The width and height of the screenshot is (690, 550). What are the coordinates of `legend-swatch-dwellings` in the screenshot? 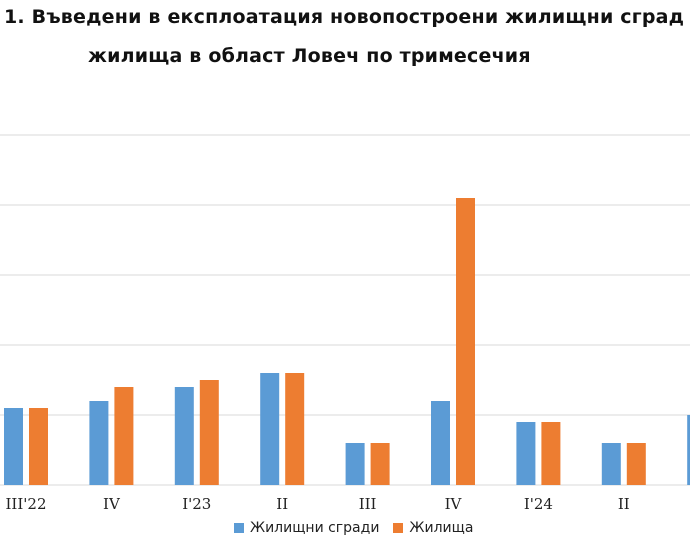 It's located at (398, 528).